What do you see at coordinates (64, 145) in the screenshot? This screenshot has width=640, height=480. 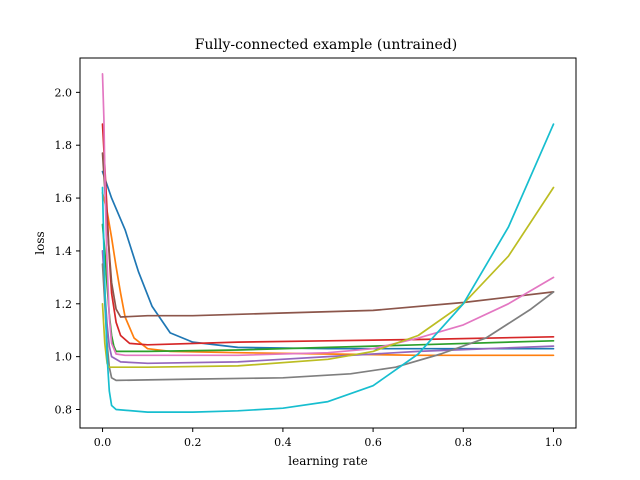 I see `y-tick-label: 1.8` at bounding box center [64, 145].